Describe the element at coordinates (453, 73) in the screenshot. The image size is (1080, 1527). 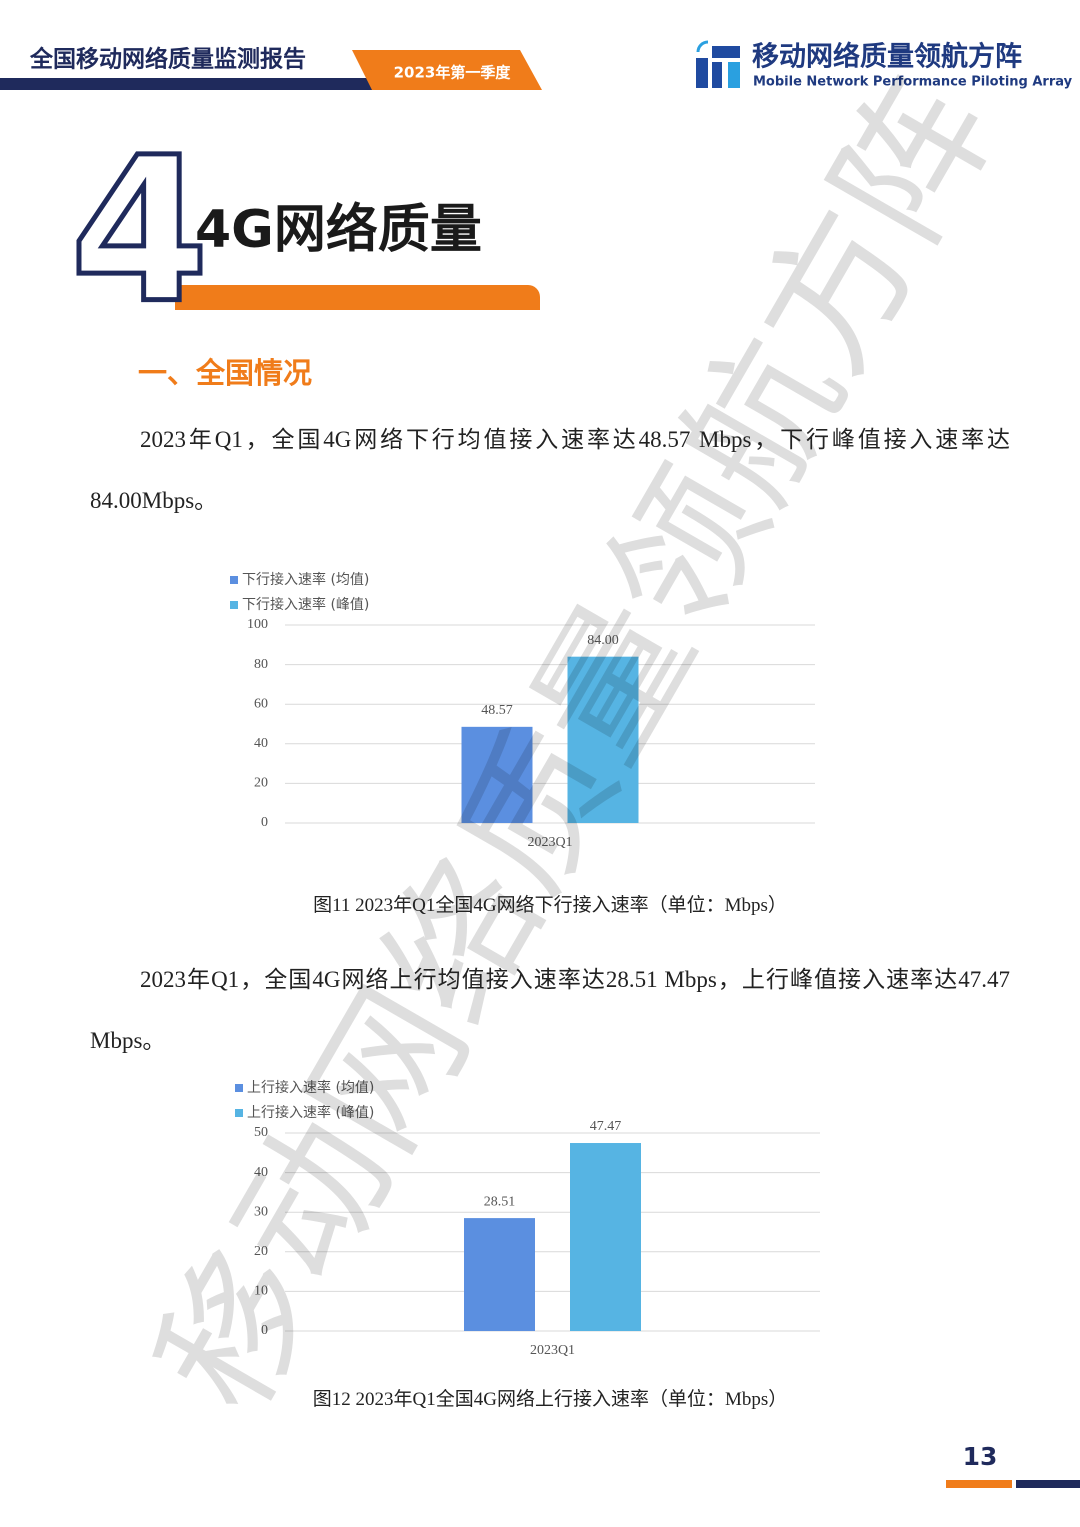
I see `header-period: 2023年第一季度` at that location.